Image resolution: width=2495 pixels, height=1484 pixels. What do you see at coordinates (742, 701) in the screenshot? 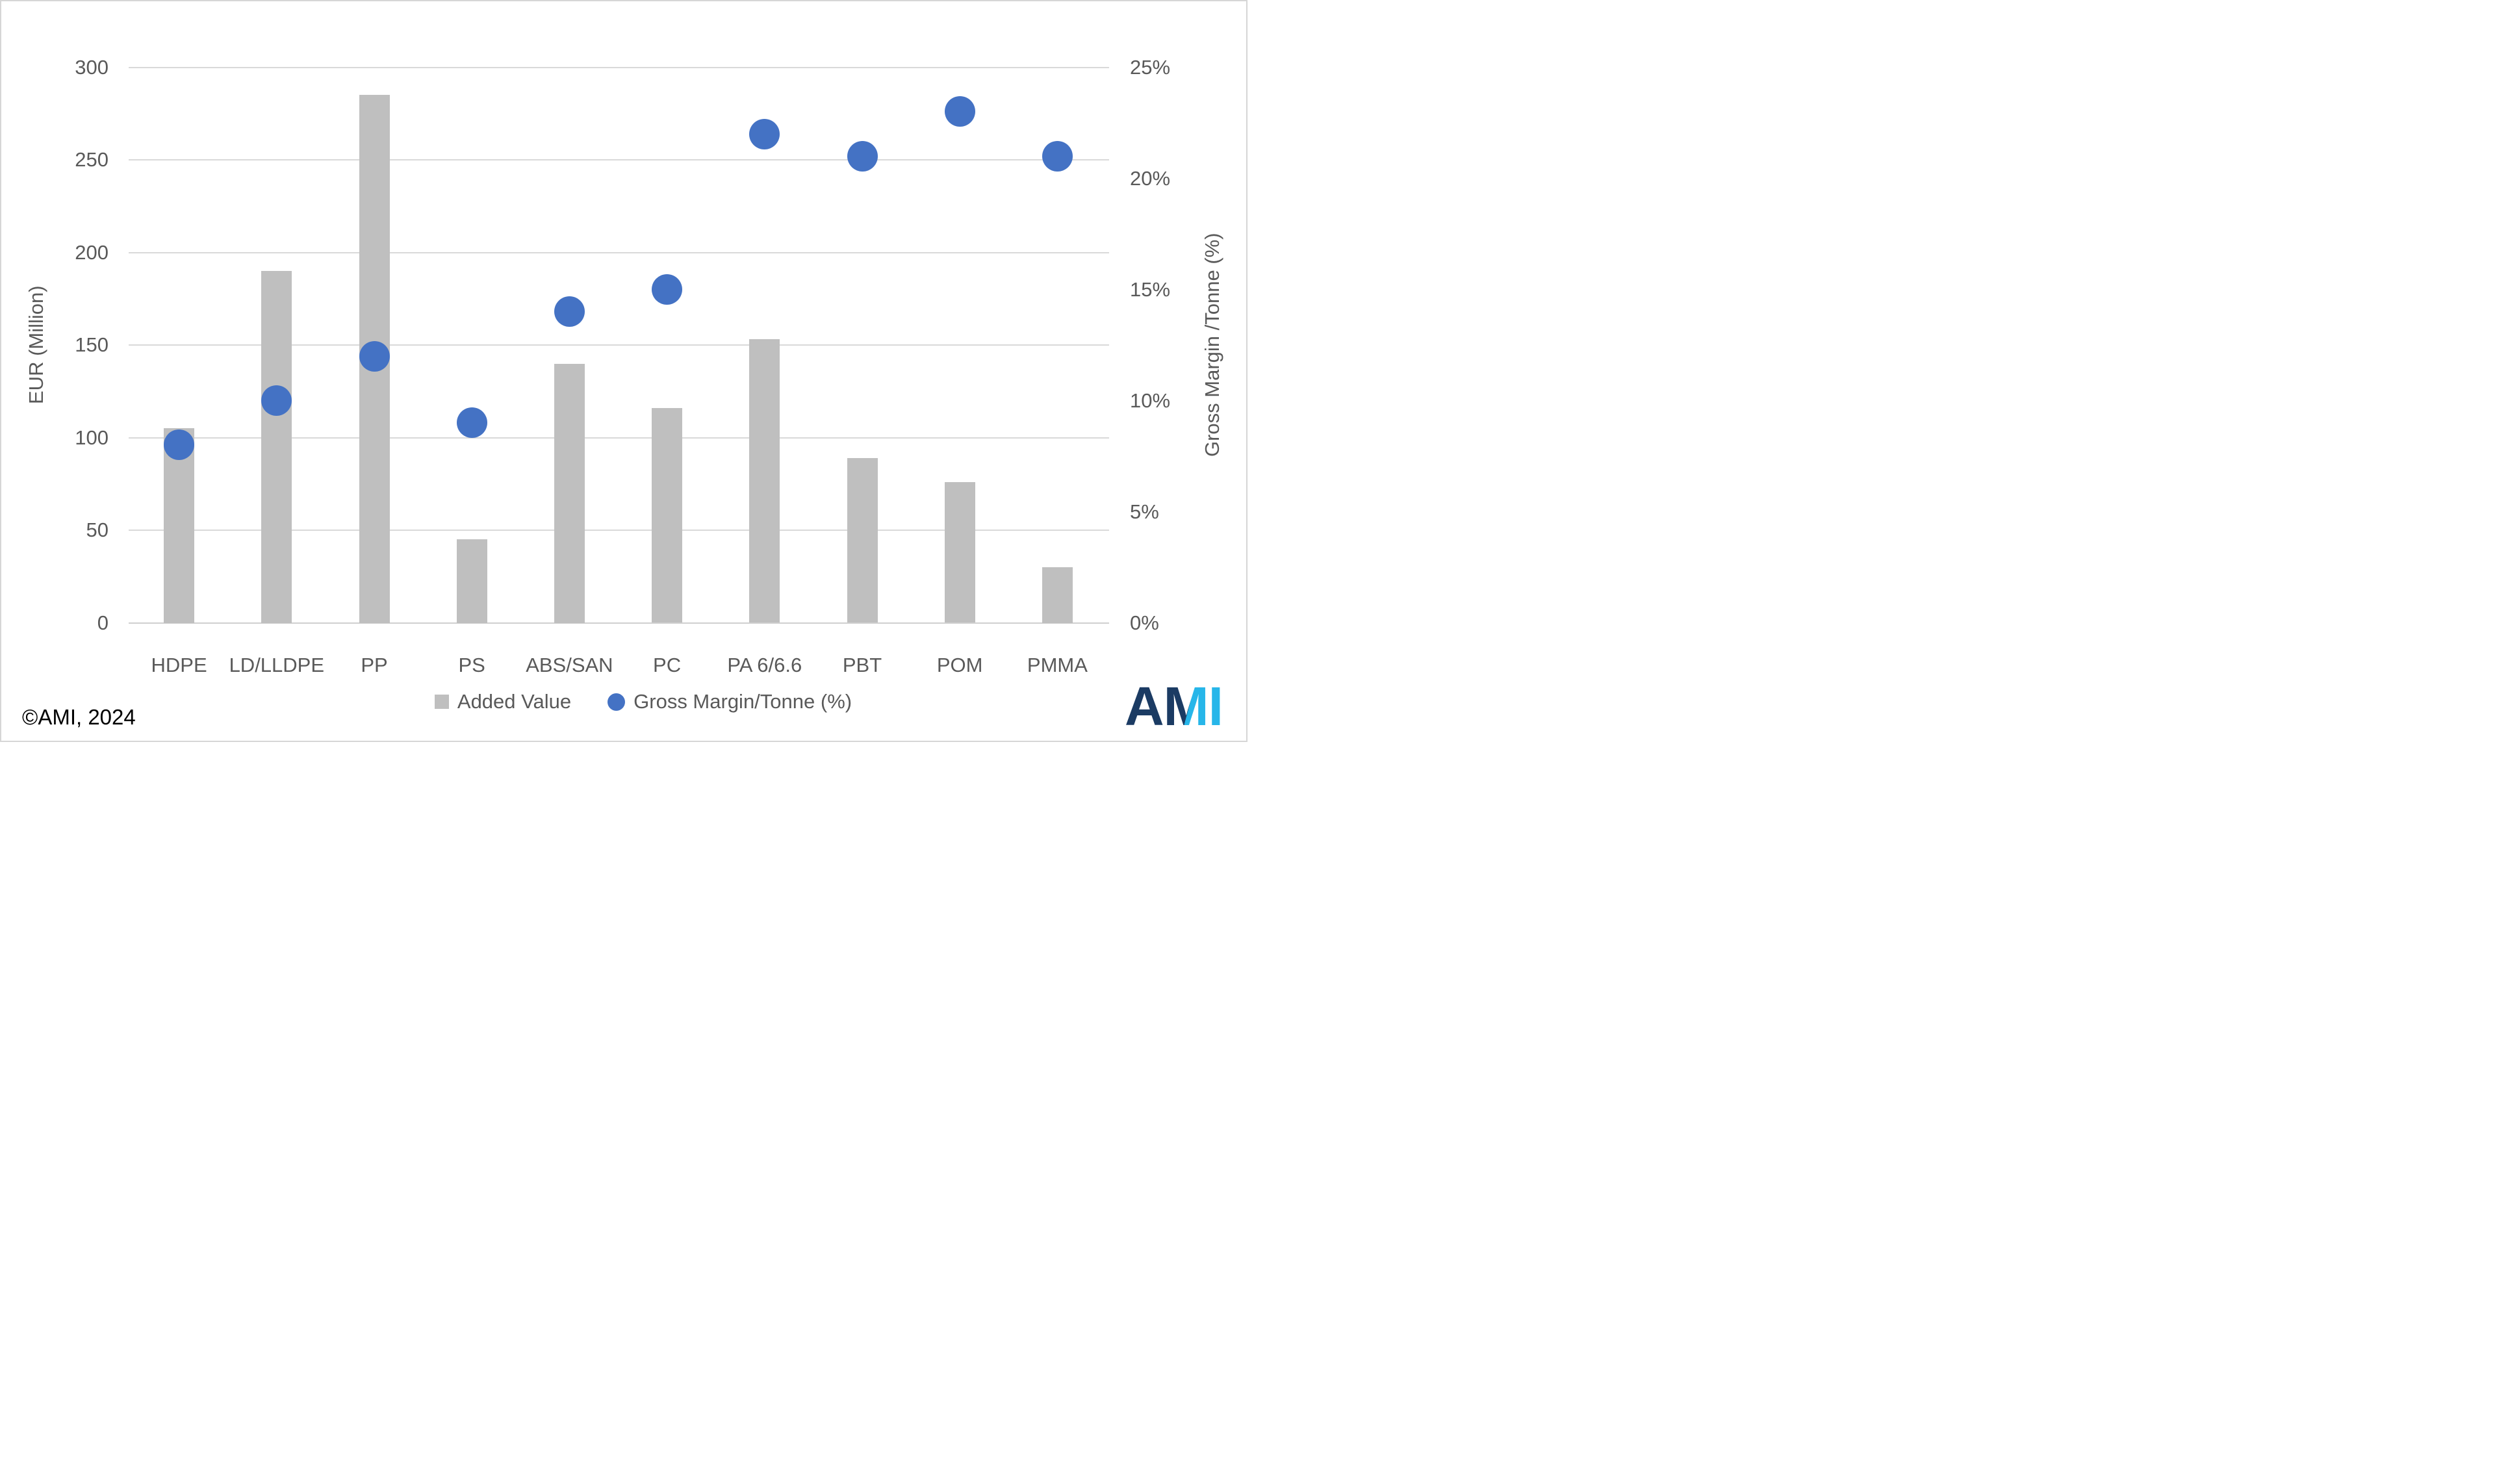
I see `legend-label: Gross Margin/Tonne (%)` at bounding box center [742, 701].